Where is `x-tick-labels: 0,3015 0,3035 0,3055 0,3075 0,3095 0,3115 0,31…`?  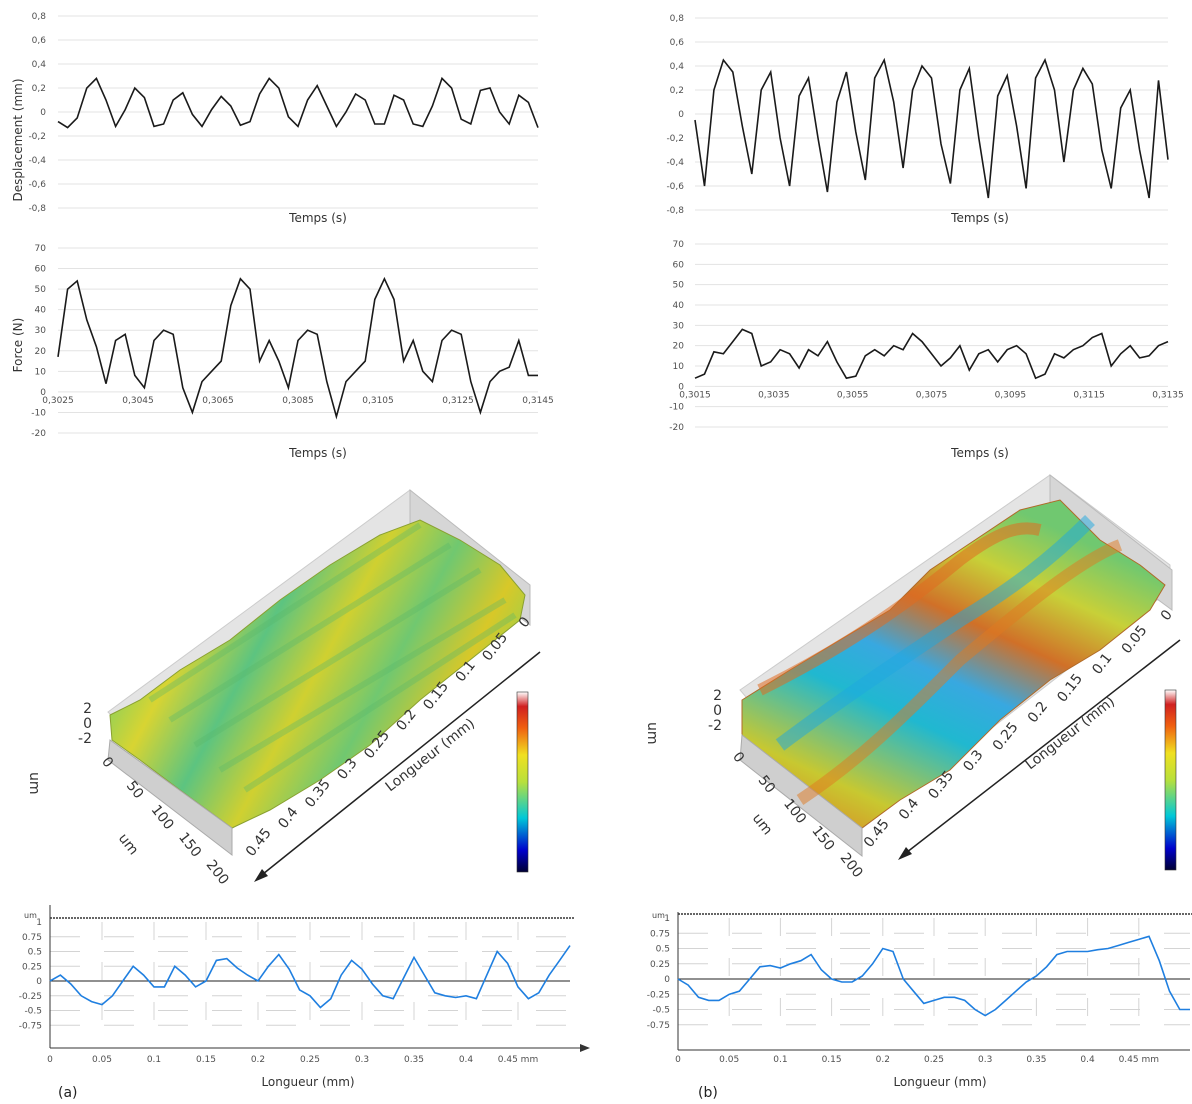 x-tick-labels: 0,3015 0,3035 0,3055 0,3075 0,3095 0,3115 0,31… is located at coordinates (931, 395).